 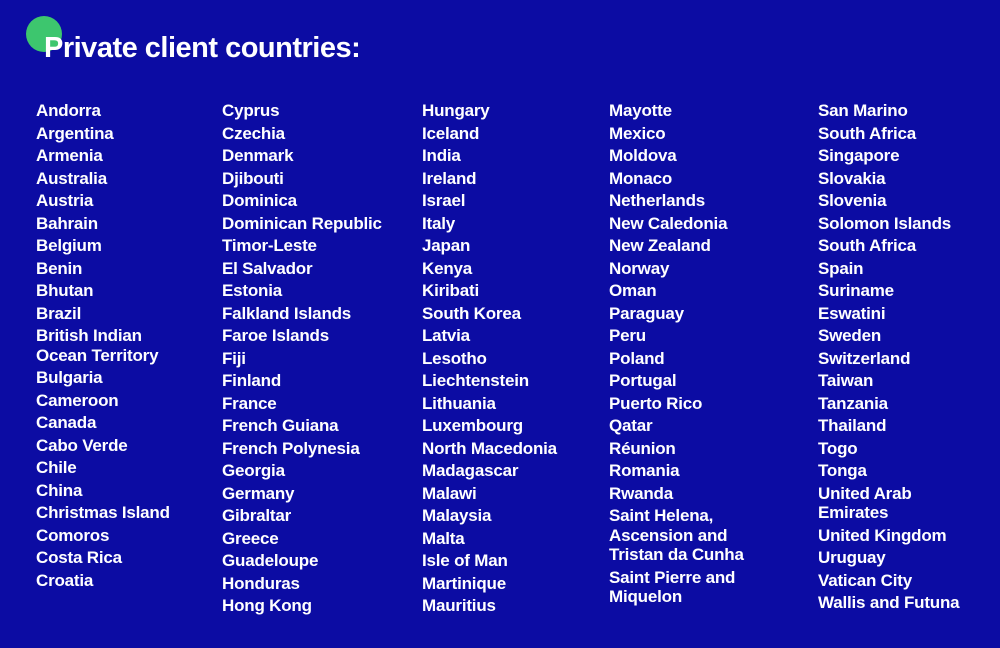 I want to click on country-item: Djibouti, so click(x=253, y=178).